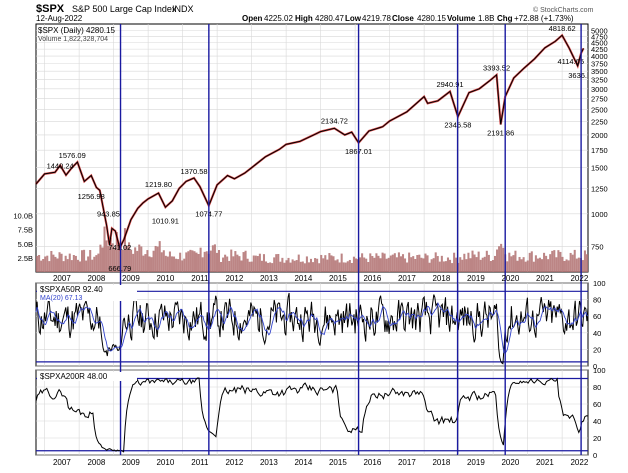 The width and height of the screenshot is (628, 473). I want to click on x-tick-label-top: 2013, so click(269, 278).